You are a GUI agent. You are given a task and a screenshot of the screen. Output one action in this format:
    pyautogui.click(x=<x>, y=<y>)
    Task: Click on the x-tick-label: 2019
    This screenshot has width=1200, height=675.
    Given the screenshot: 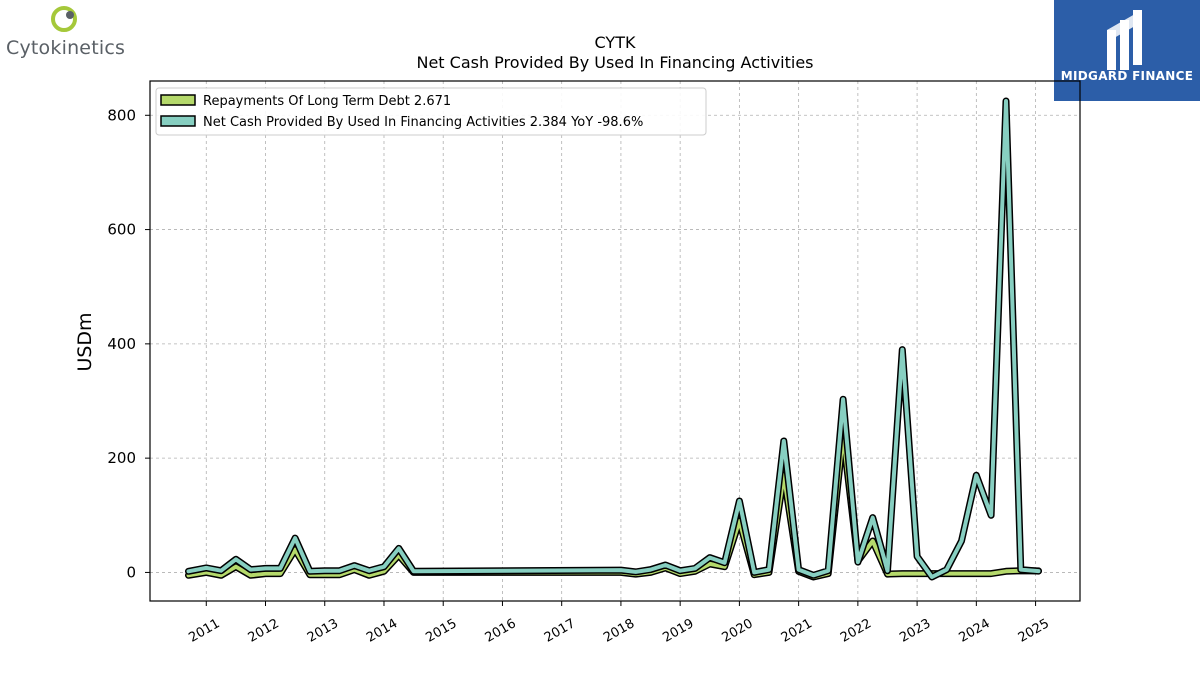 What is the action you would take?
    pyautogui.click(x=678, y=631)
    